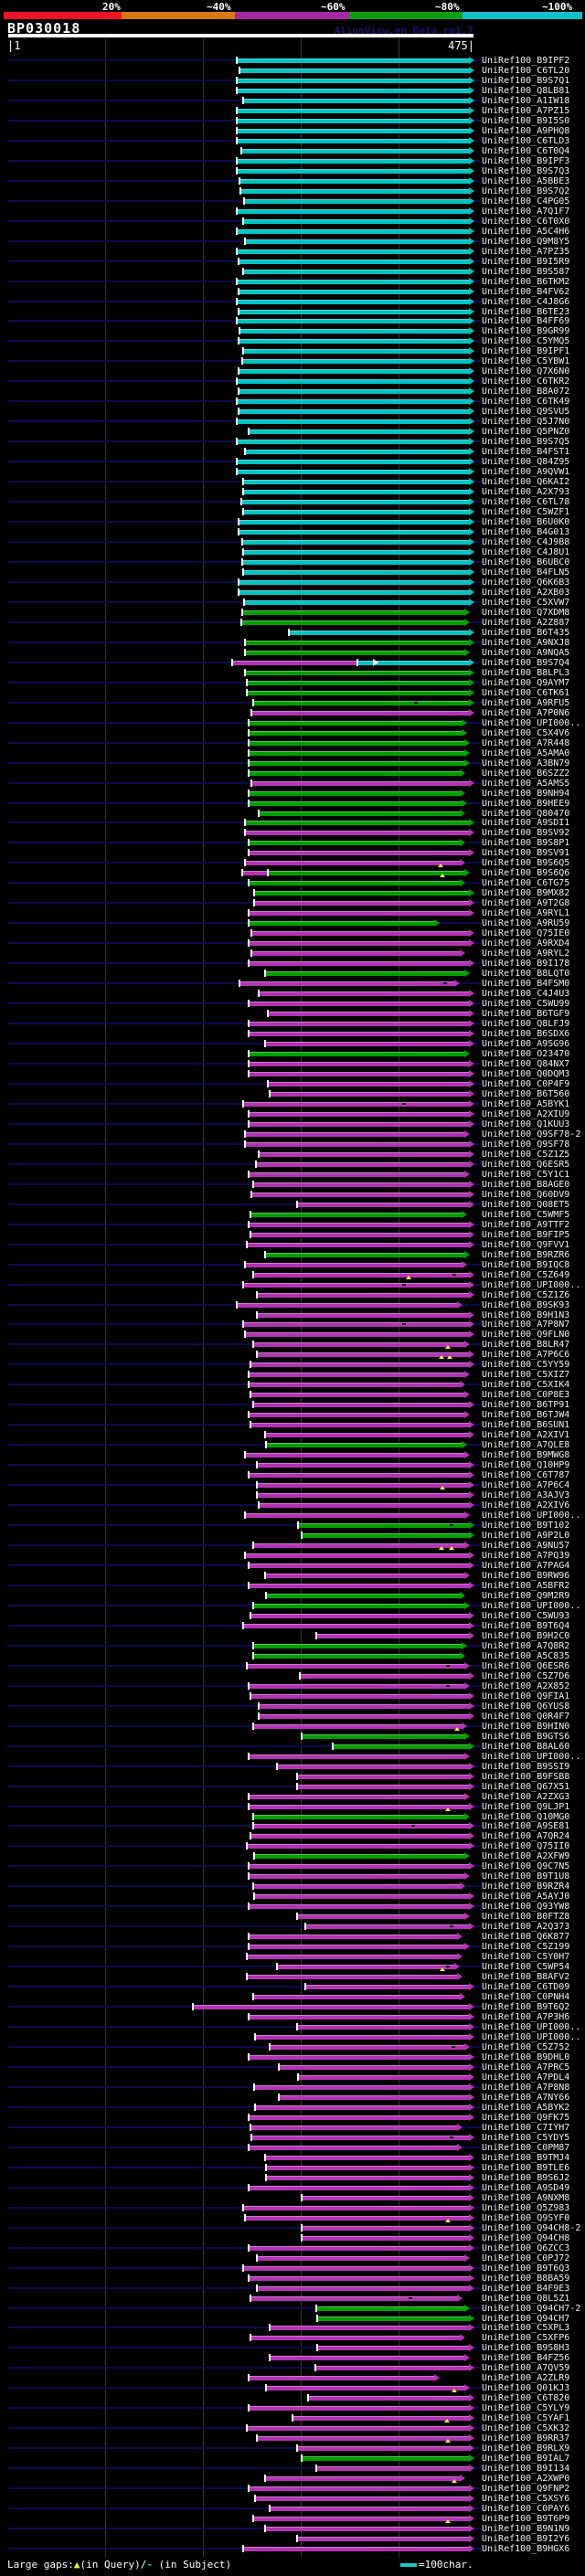  Describe the element at coordinates (526, 212) in the screenshot. I see `hit-label: UniRef100_A7Q1F7` at that location.